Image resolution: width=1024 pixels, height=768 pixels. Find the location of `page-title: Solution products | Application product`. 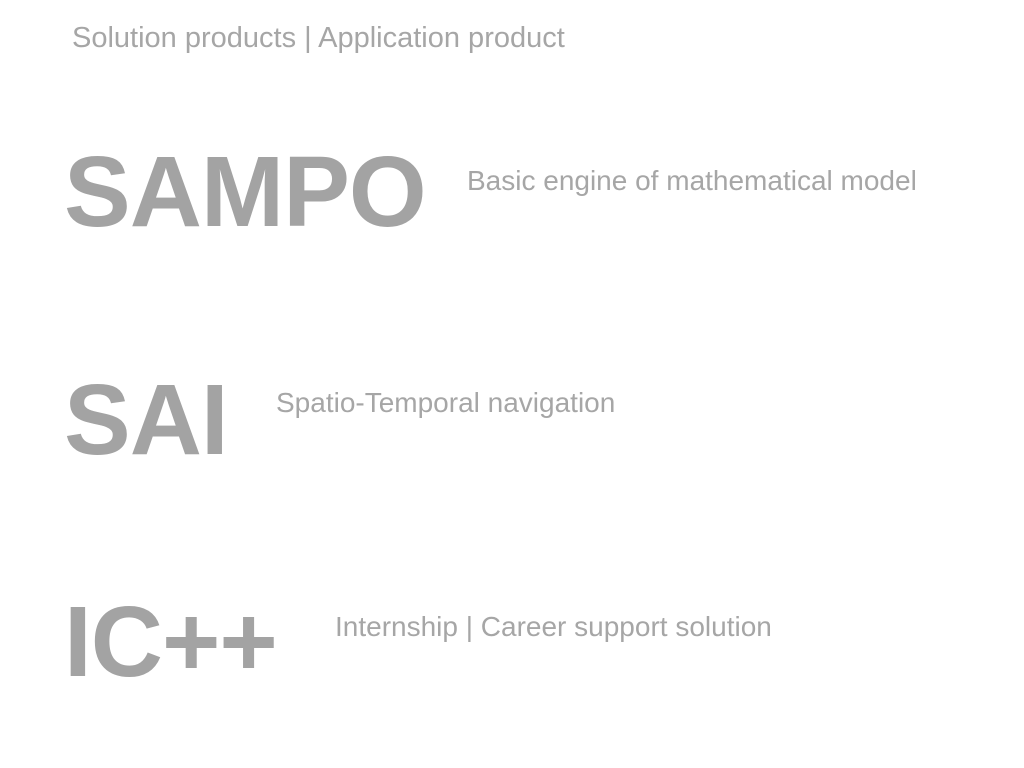

page-title: Solution products | Application product is located at coordinates (318, 38).